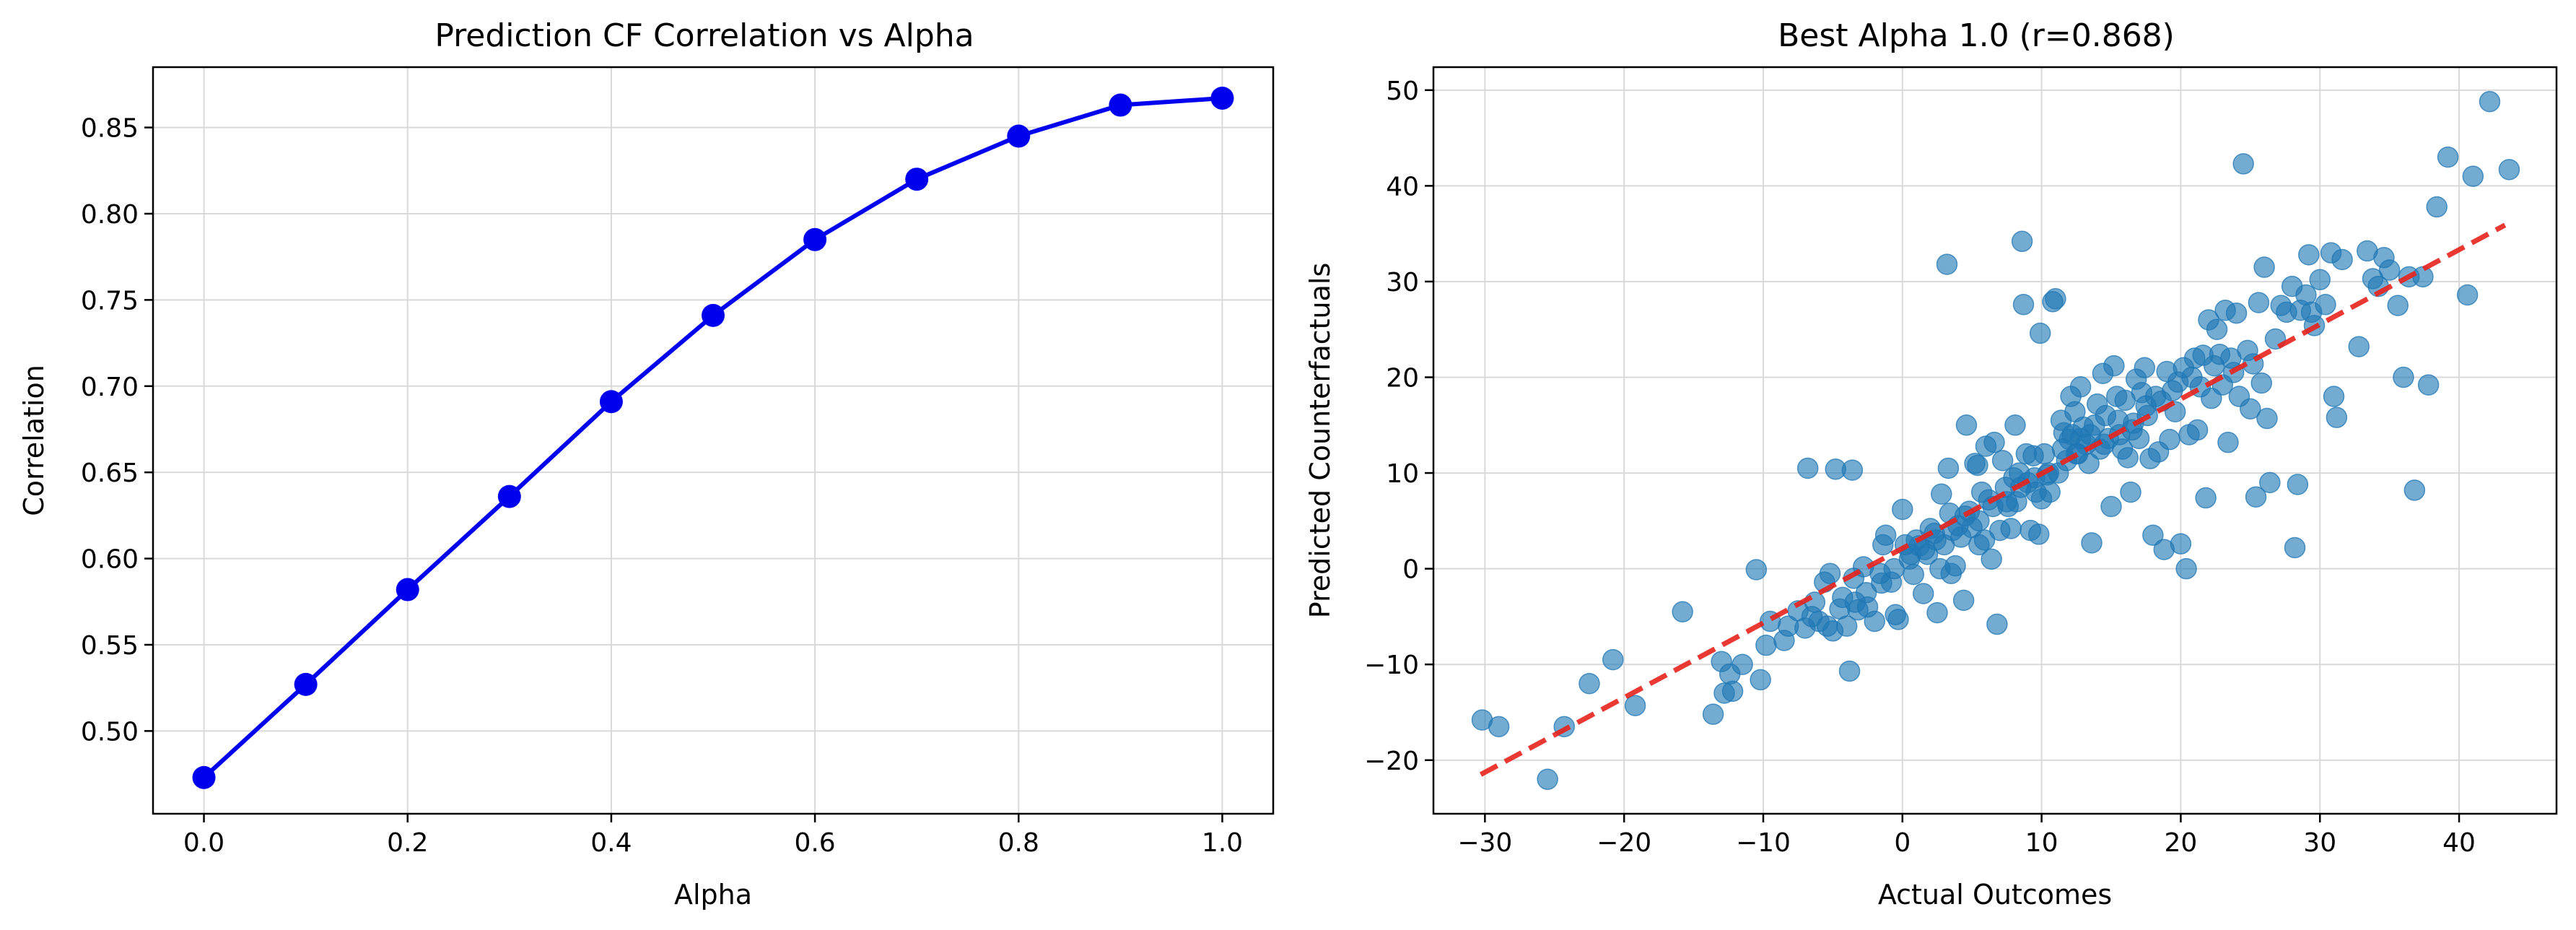 This screenshot has width=2576, height=930. Describe the element at coordinates (407, 843) in the screenshot. I see `left-x-tick-label: 0.2` at that location.